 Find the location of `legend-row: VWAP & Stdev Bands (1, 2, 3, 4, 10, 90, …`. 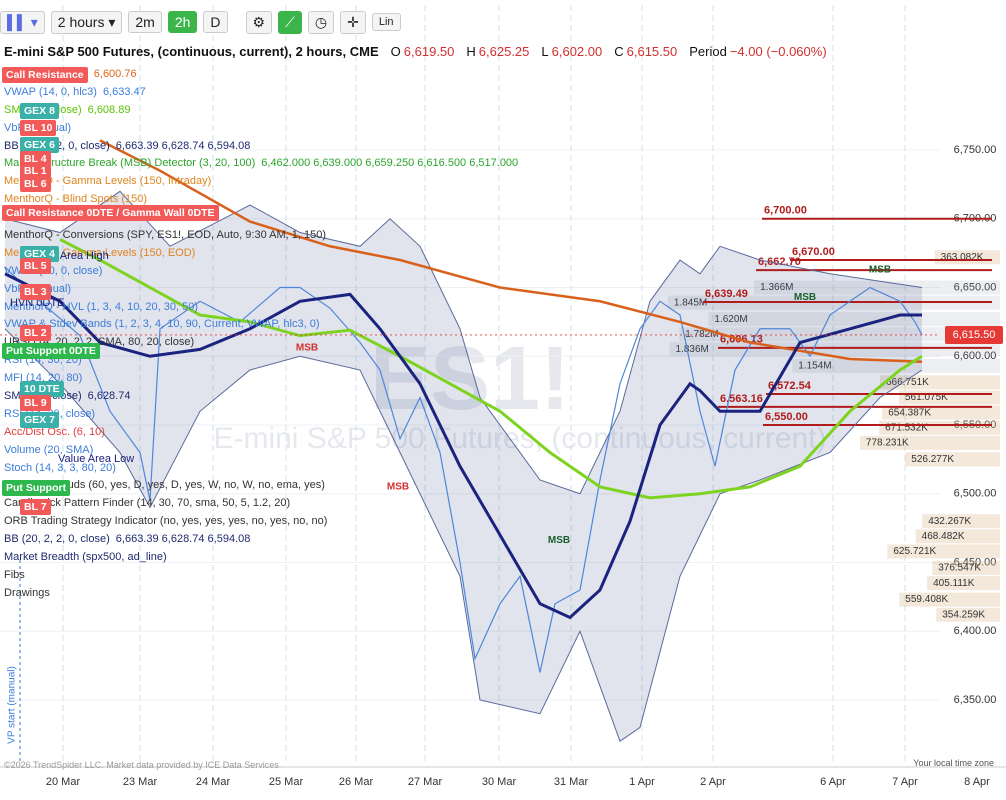

legend-row: VWAP & Stdev Bands (1, 2, 3, 4, 10, 90, … is located at coordinates (261, 325).